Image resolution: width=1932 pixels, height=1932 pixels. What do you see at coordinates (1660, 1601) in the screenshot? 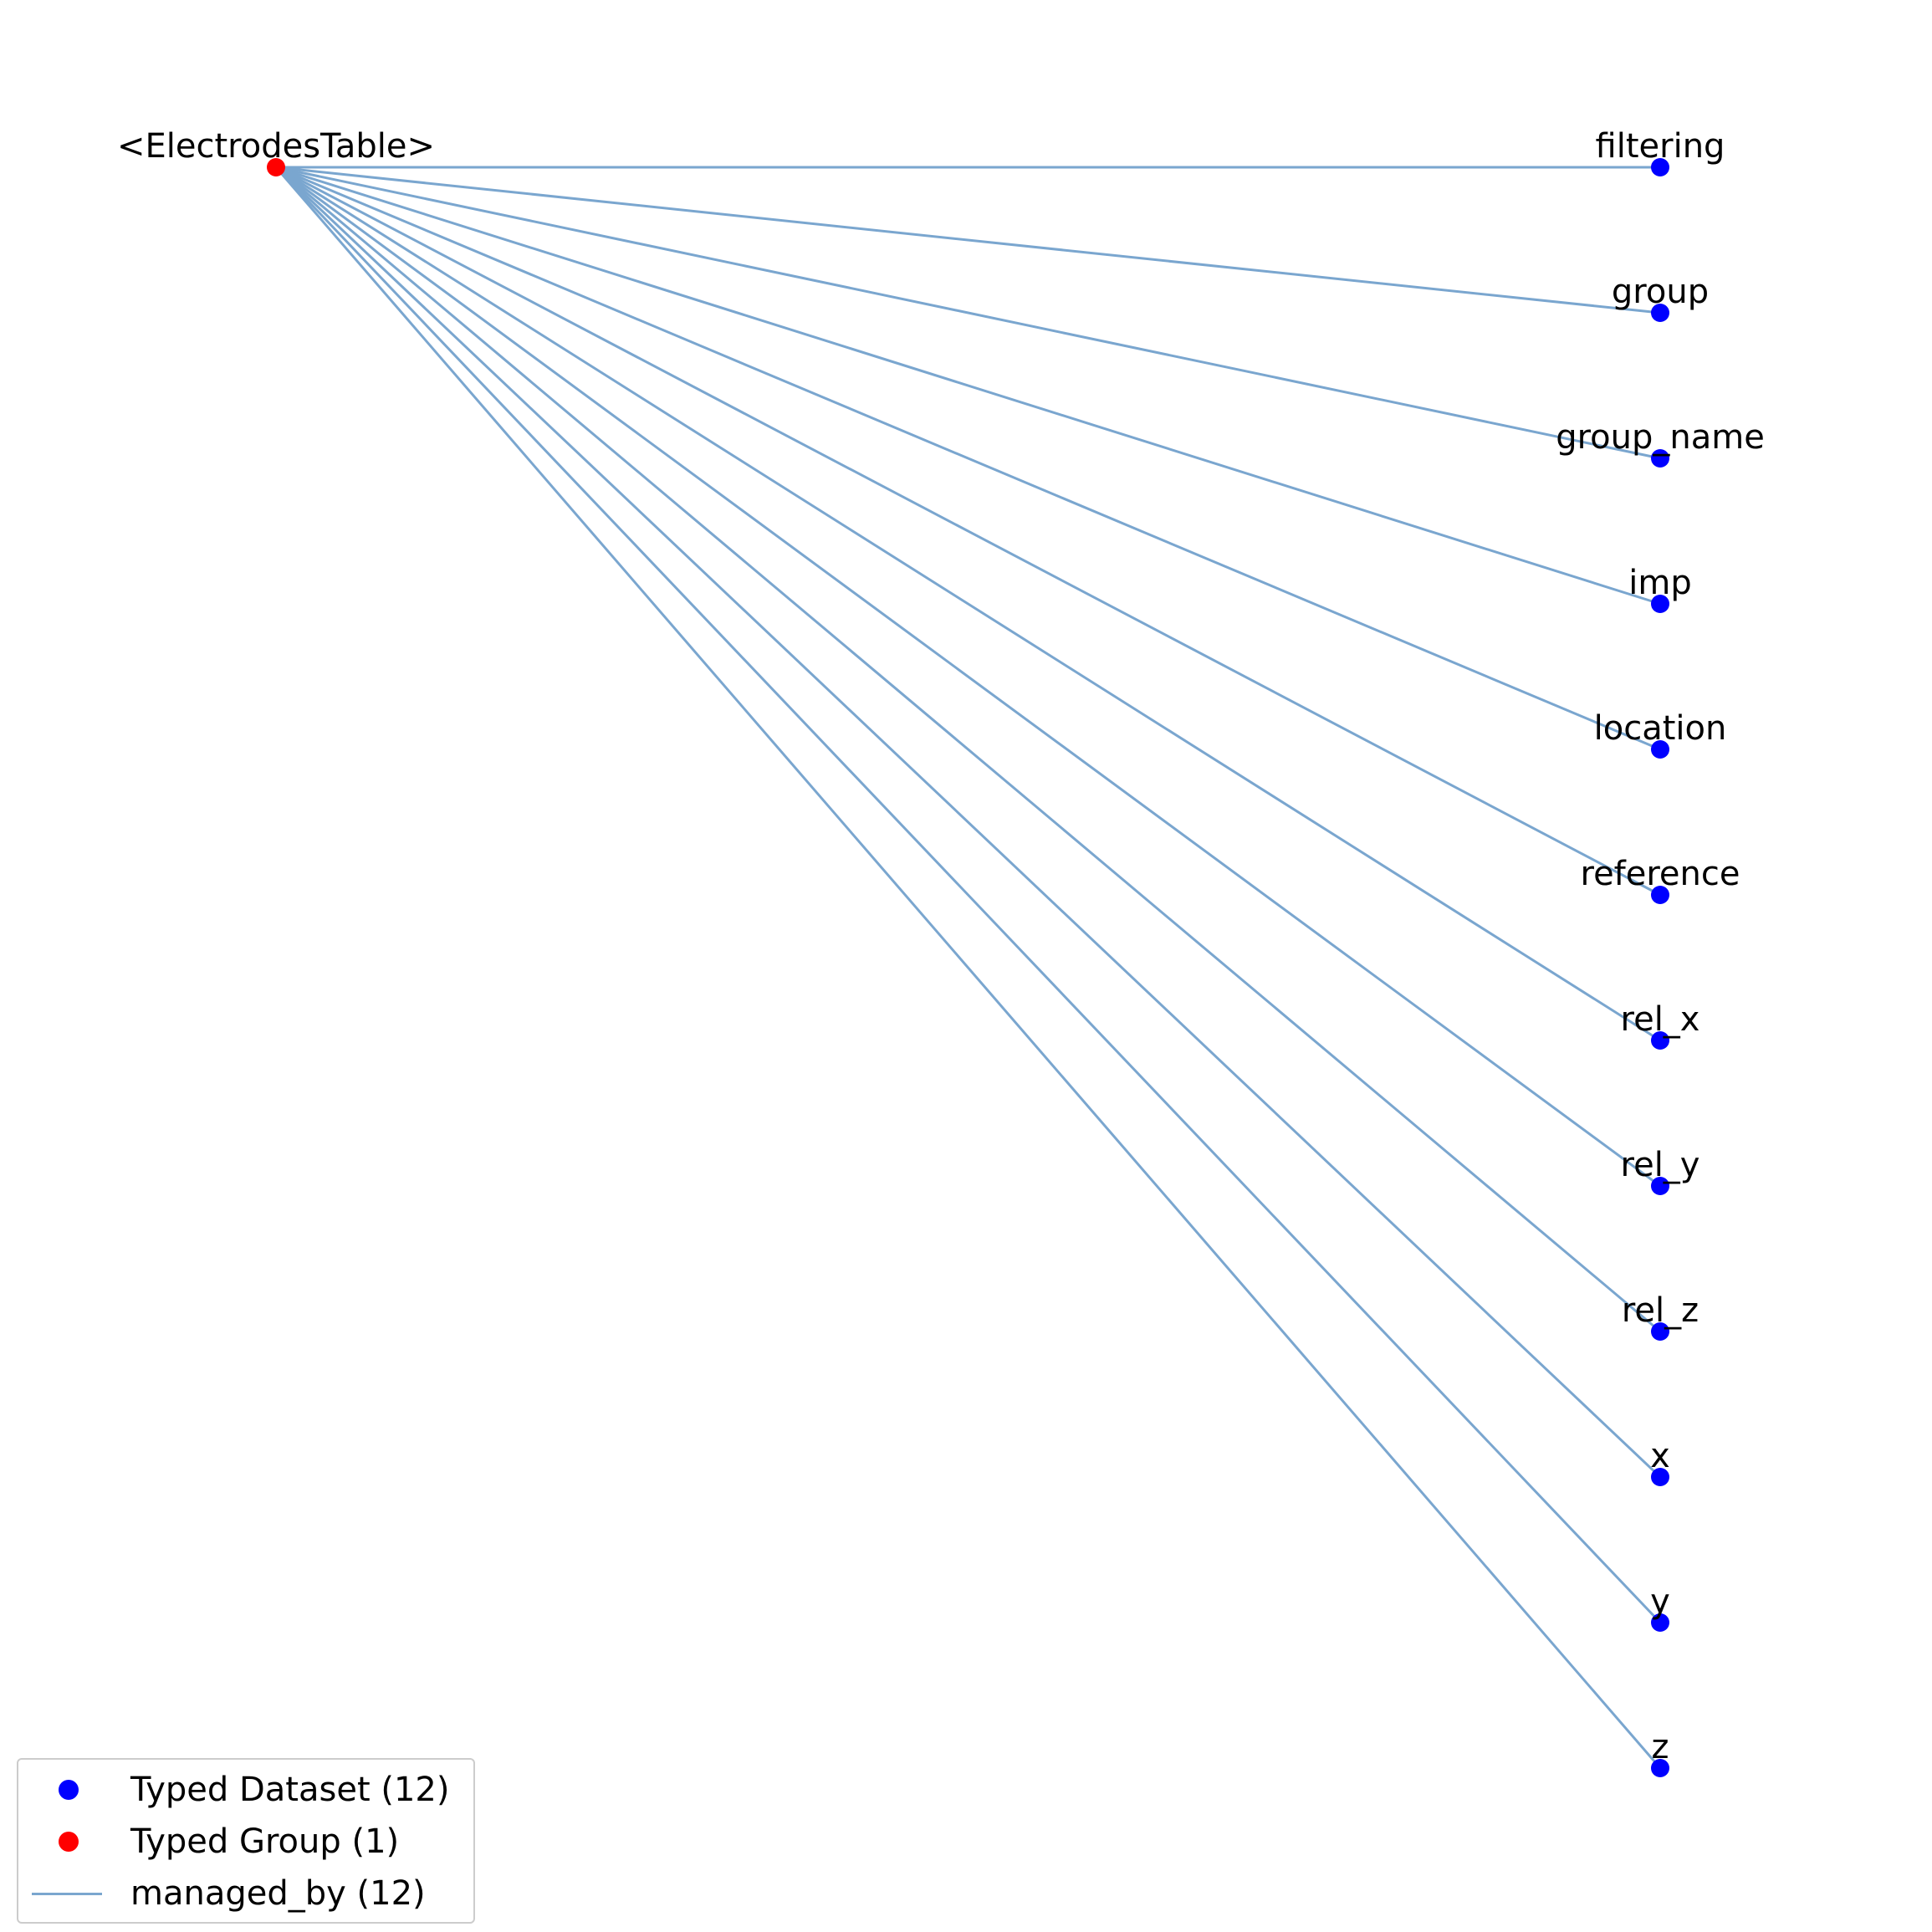
I see `node-label-y: y` at bounding box center [1660, 1601].